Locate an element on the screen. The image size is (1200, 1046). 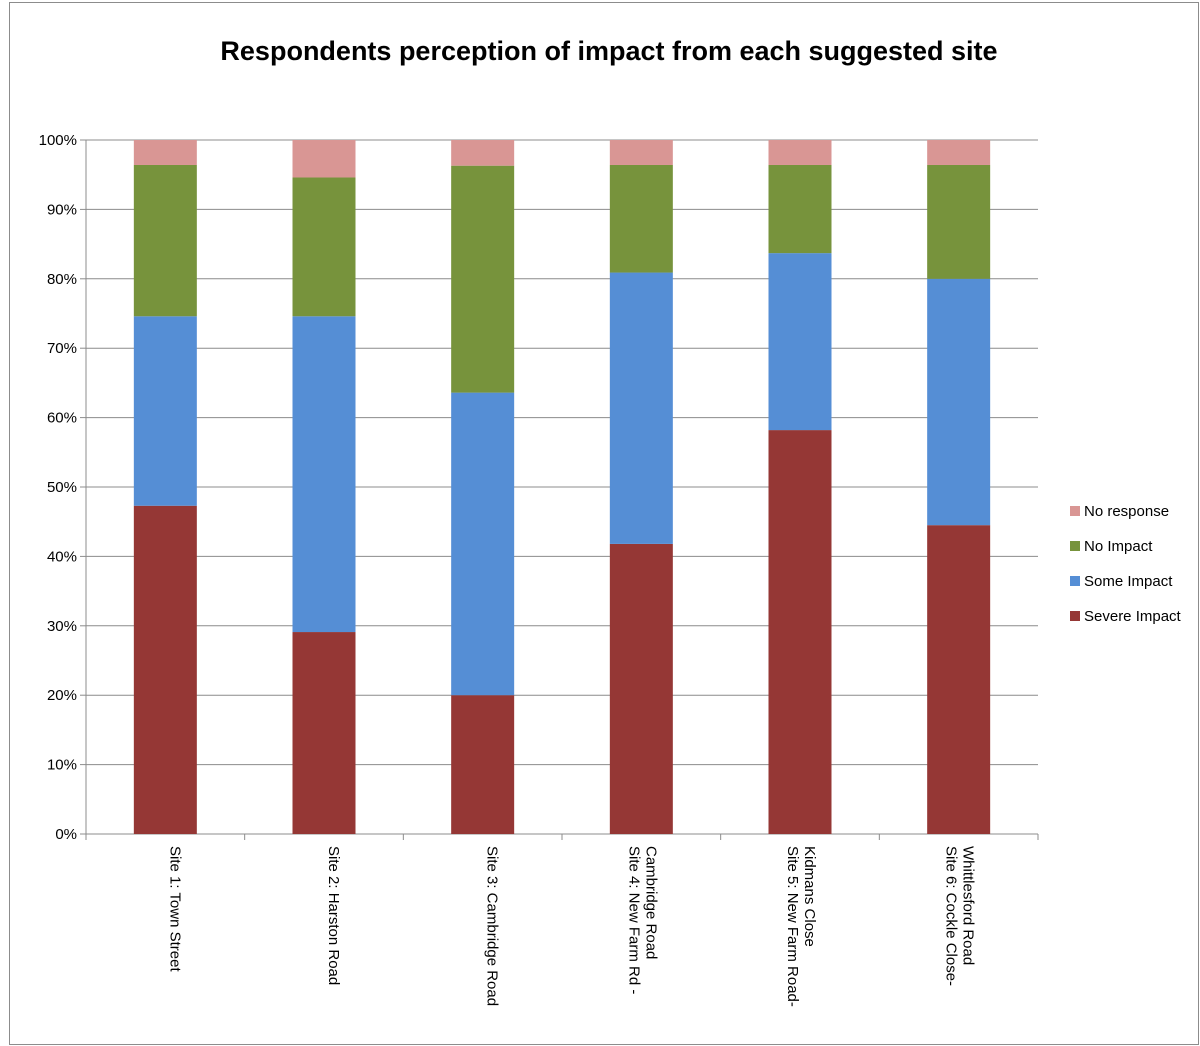
x-category-label: Kidmans Close is located at coordinates (809, 896).